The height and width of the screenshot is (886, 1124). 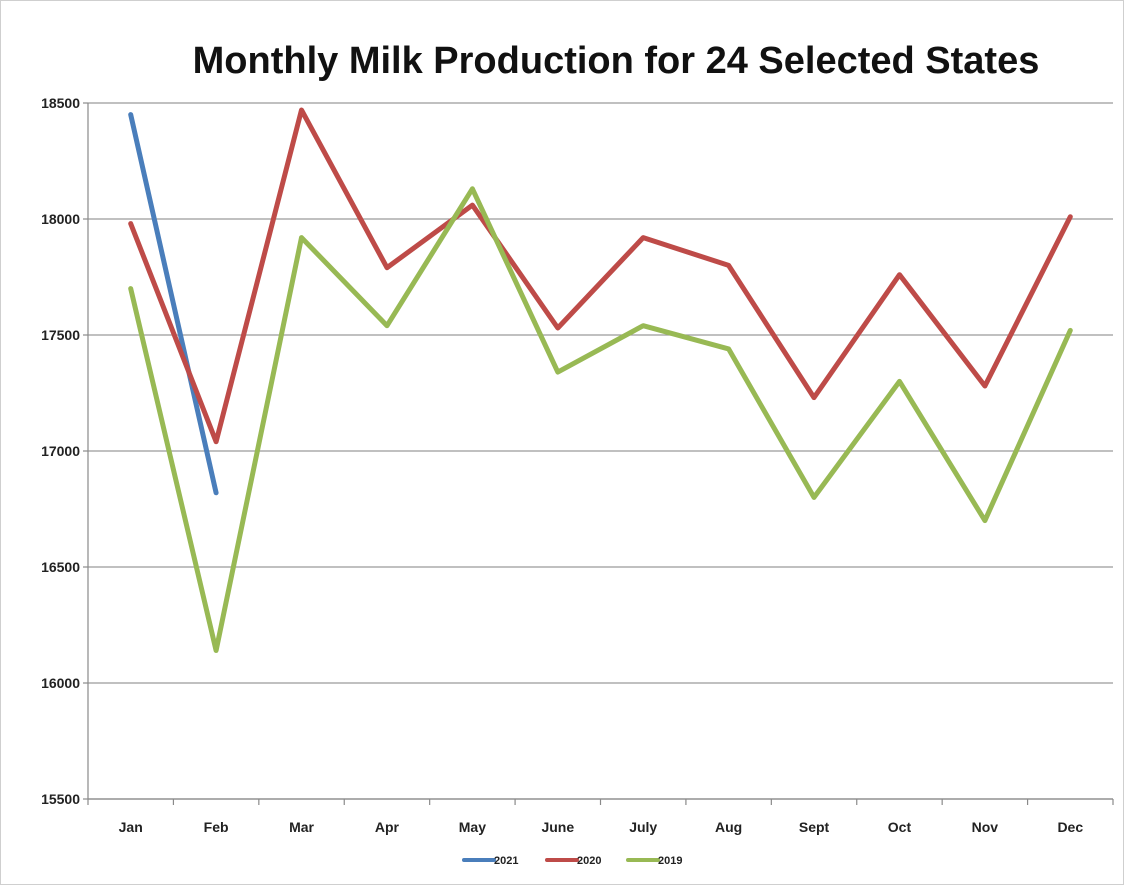 What do you see at coordinates (60, 683) in the screenshot?
I see `y-tick-label: 16000` at bounding box center [60, 683].